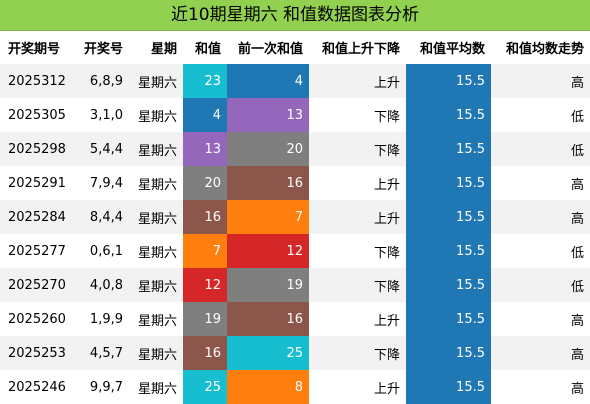 Image resolution: width=590 pixels, height=404 pixels. What do you see at coordinates (100, 285) in the screenshot?
I see `cell-numbers: 4,0,8` at bounding box center [100, 285].